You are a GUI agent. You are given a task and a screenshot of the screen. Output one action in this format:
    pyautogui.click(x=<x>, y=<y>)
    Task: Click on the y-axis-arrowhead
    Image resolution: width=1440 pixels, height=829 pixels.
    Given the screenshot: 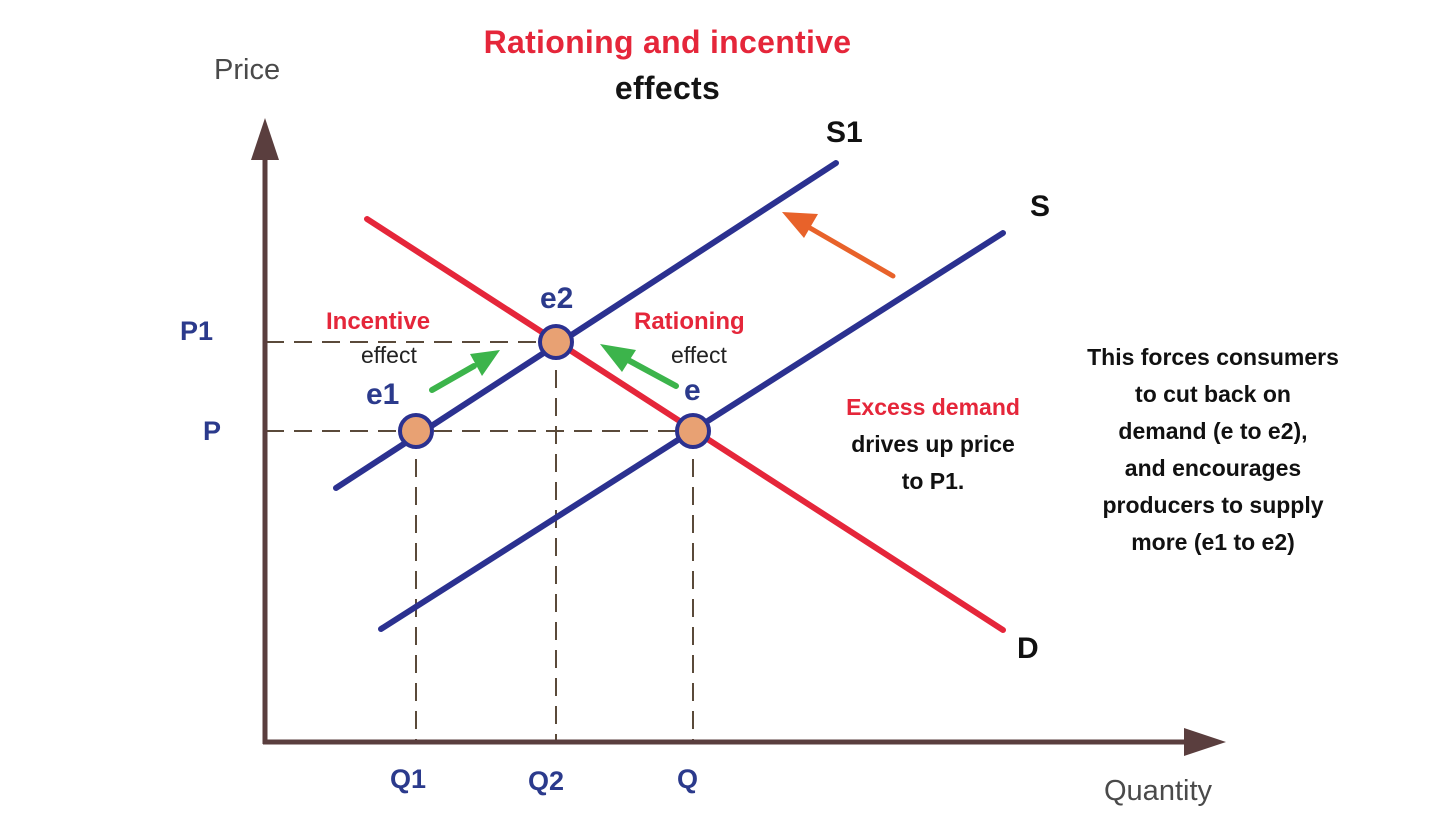 What is the action you would take?
    pyautogui.click(x=265, y=139)
    